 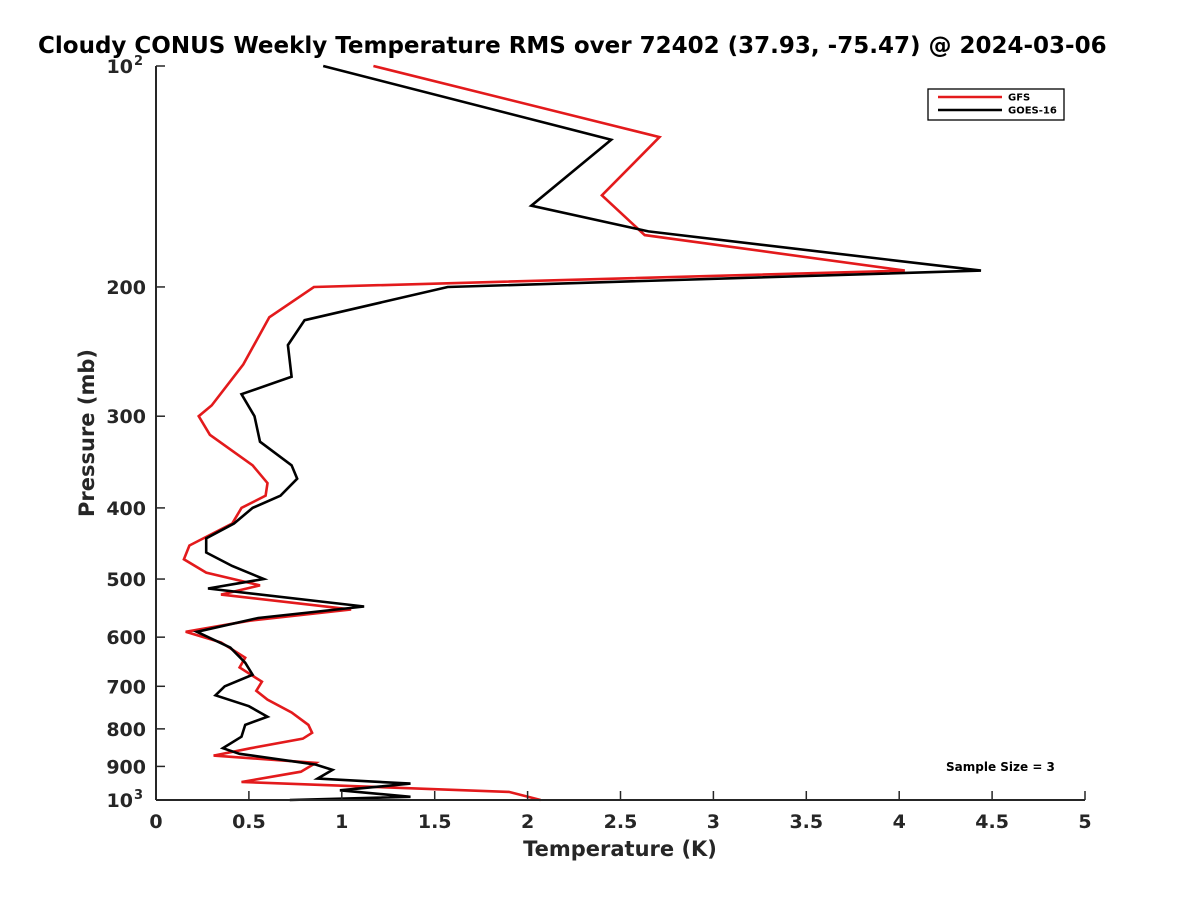 I want to click on y-tick-label: 600, so click(x=126, y=638).